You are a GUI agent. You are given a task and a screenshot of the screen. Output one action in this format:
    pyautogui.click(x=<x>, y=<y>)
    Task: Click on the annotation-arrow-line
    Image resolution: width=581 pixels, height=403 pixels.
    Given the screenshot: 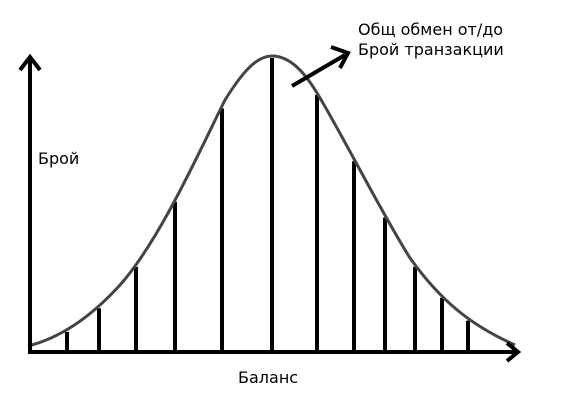 What is the action you would take?
    pyautogui.click(x=318, y=70)
    